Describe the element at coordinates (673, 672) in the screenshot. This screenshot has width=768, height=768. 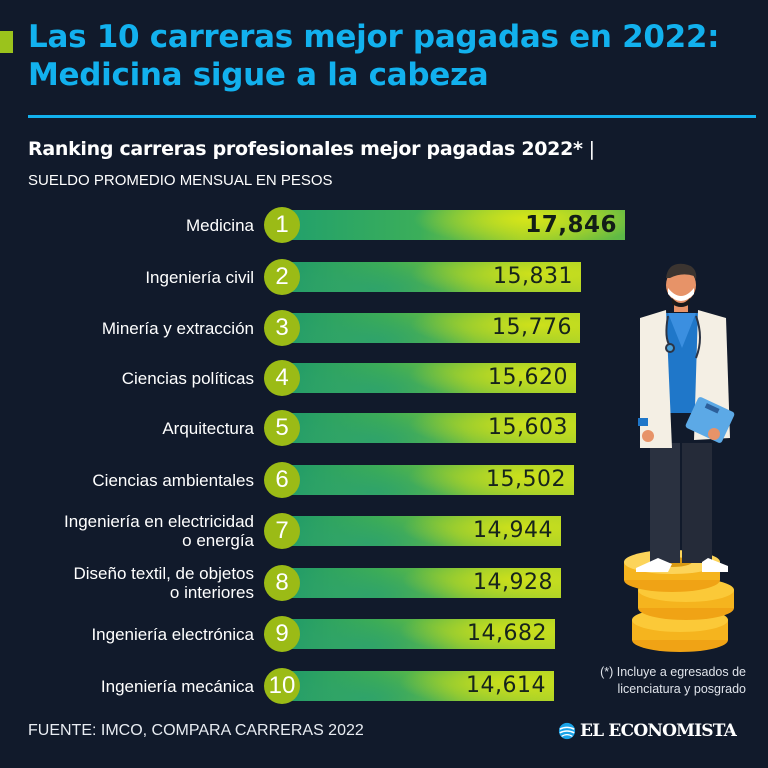
I see `footnote-line: (*) Incluye a egresados de` at that location.